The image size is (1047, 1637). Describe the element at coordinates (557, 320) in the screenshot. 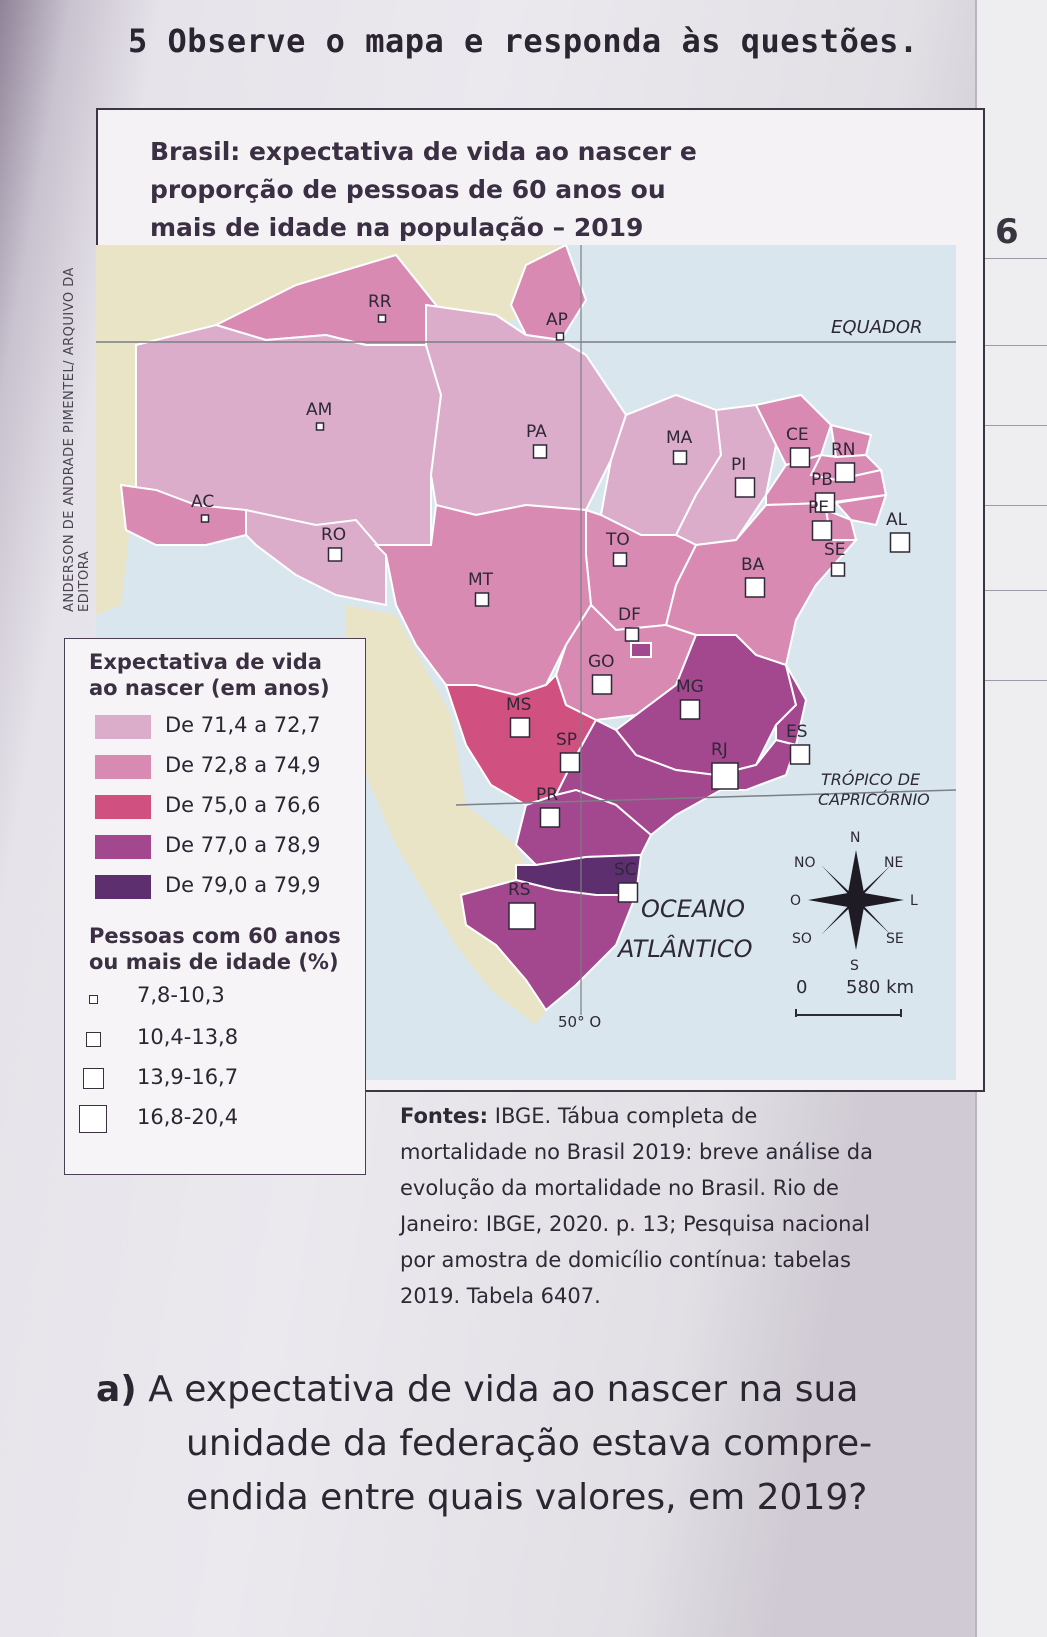

I see `state-label-ap: AP` at that location.